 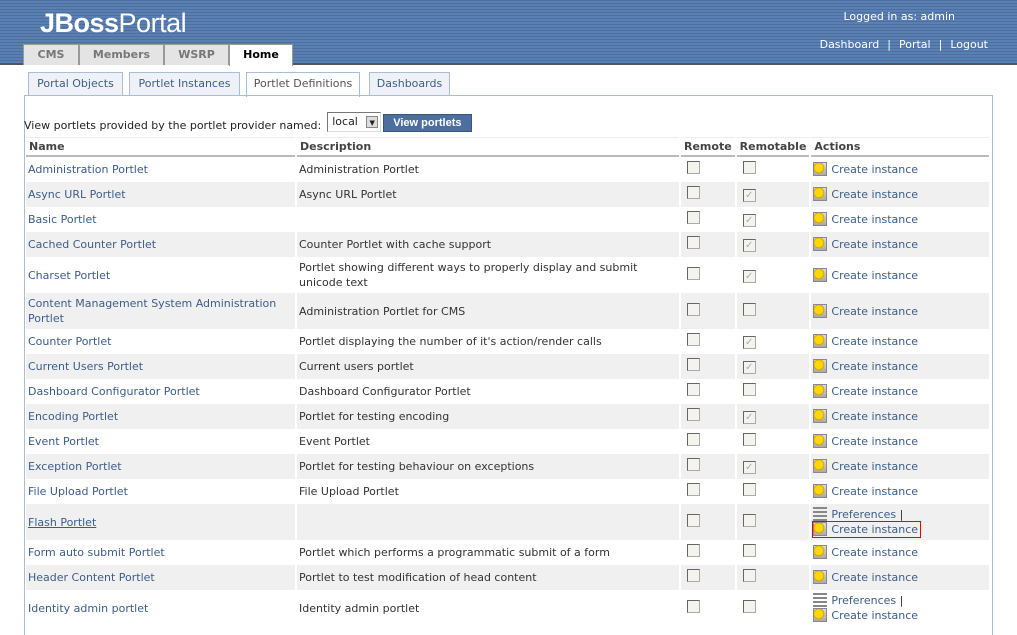 What do you see at coordinates (69, 275) in the screenshot?
I see `portlet-name-link: Charset Portlet` at bounding box center [69, 275].